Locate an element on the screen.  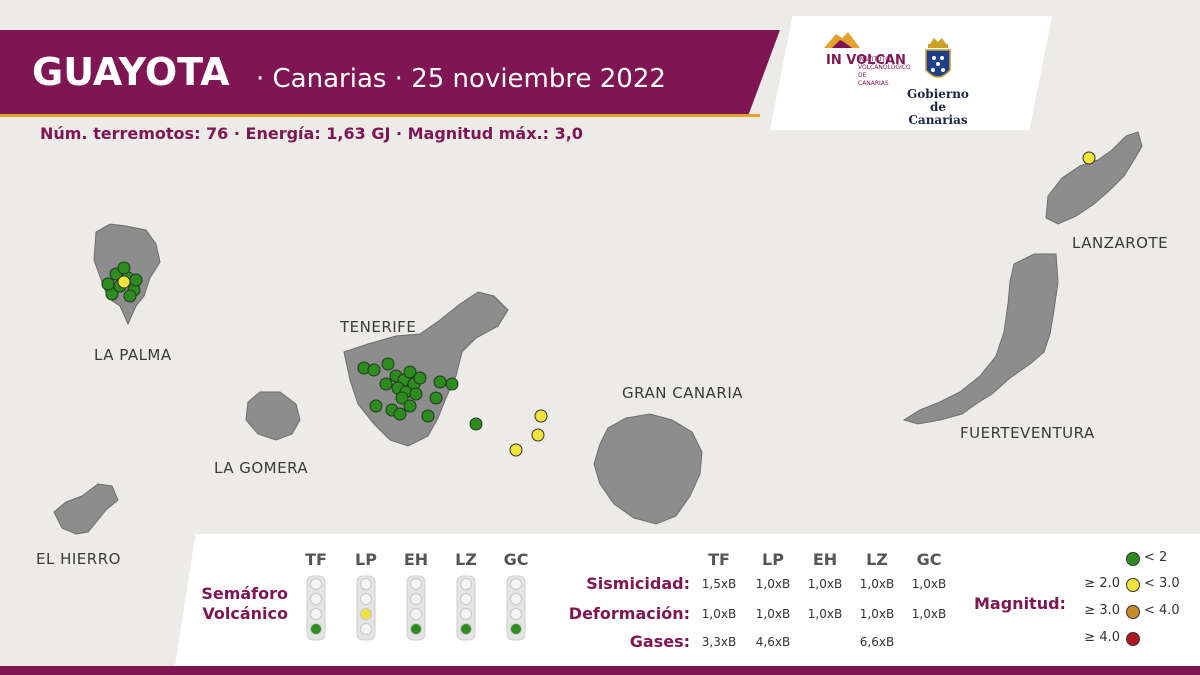
magnitude-class: ≥ 2.0 < 3.0 is located at coordinates (1130, 585).